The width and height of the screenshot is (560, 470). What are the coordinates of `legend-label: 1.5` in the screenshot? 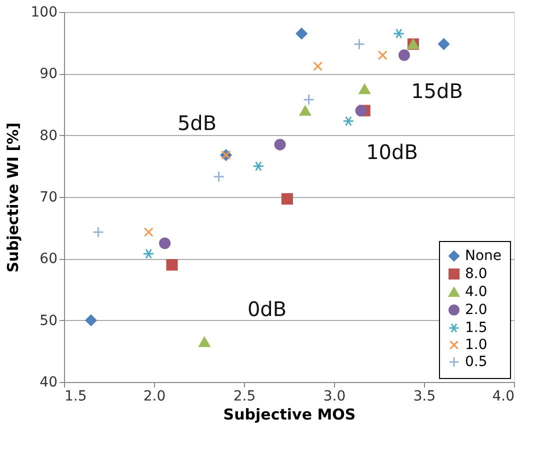 It's located at (476, 328).